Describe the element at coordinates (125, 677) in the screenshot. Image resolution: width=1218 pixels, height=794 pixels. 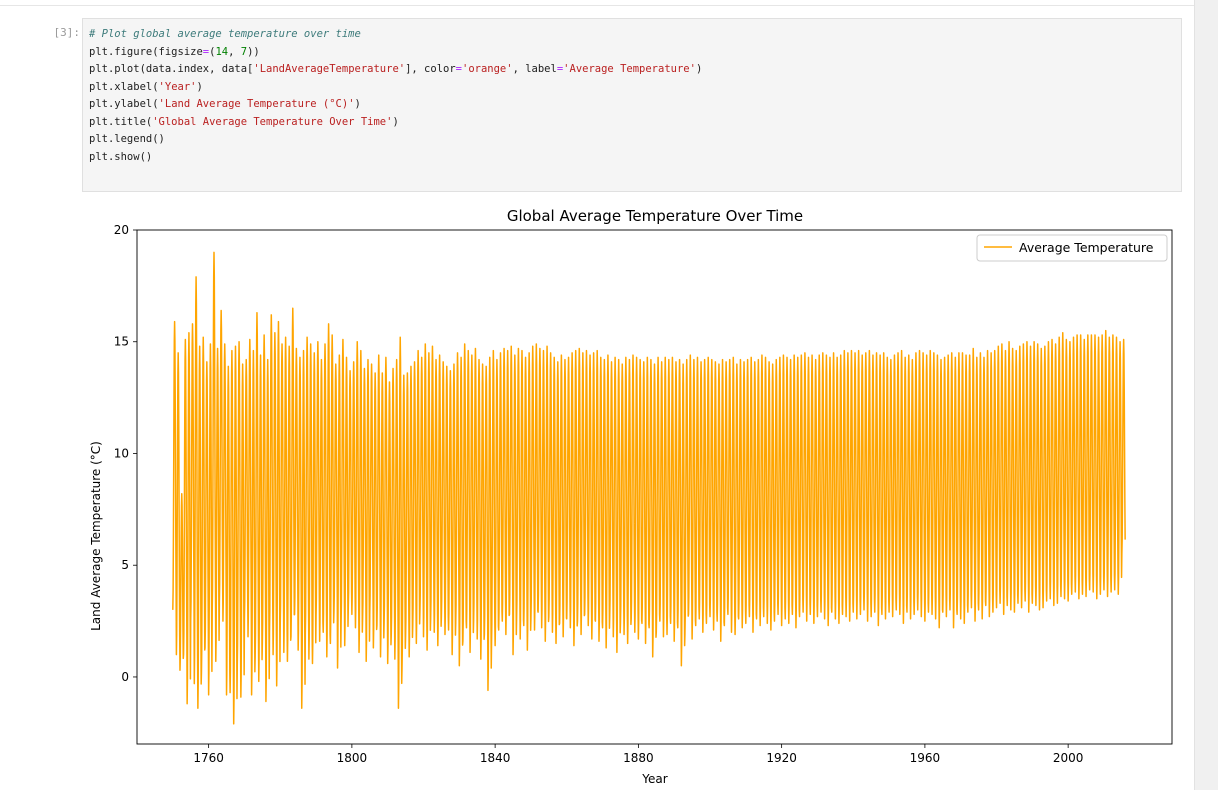
I see `y-tick-label: 0` at that location.